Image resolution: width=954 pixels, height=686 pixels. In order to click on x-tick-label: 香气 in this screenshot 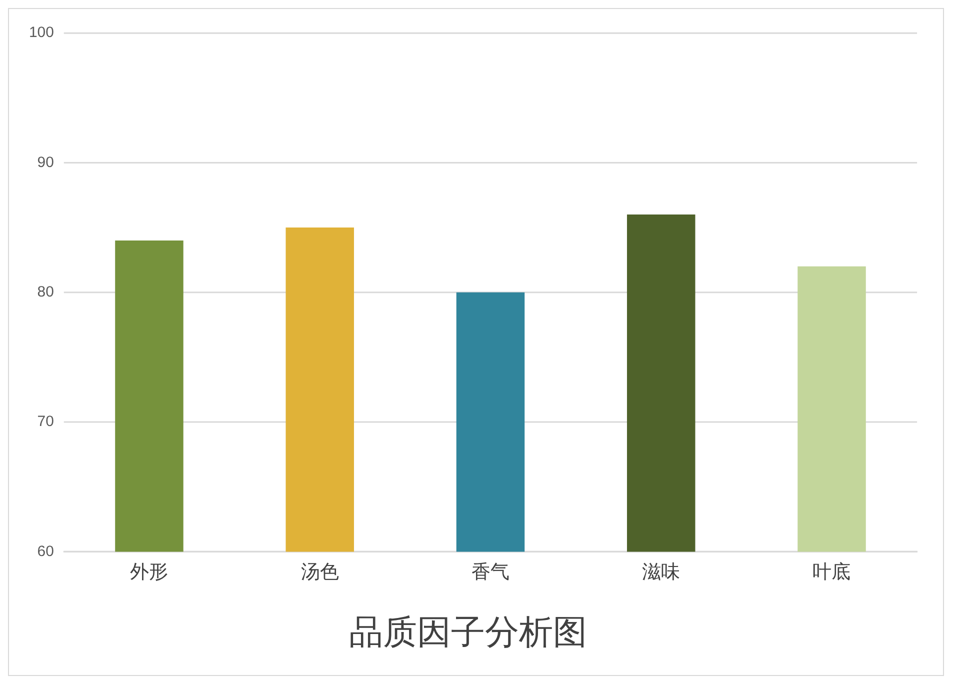, I will do `click(490, 572)`.